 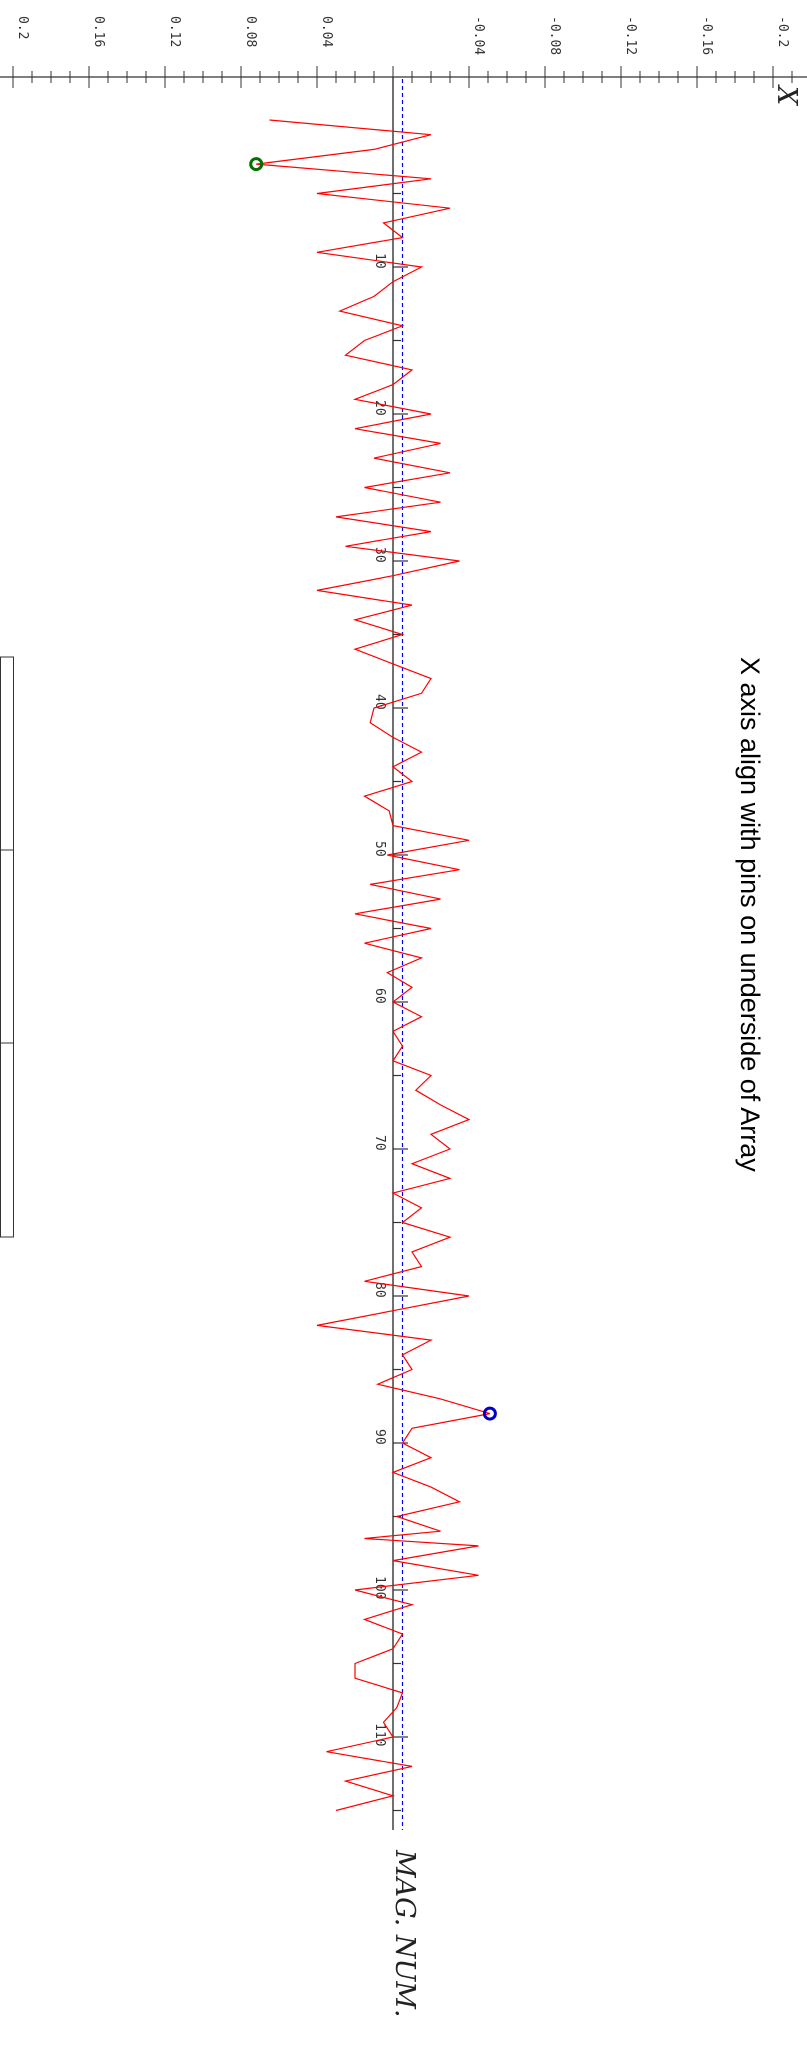 What do you see at coordinates (404, 1933) in the screenshot?
I see `x-axis-label: MAG. NUM.` at bounding box center [404, 1933].